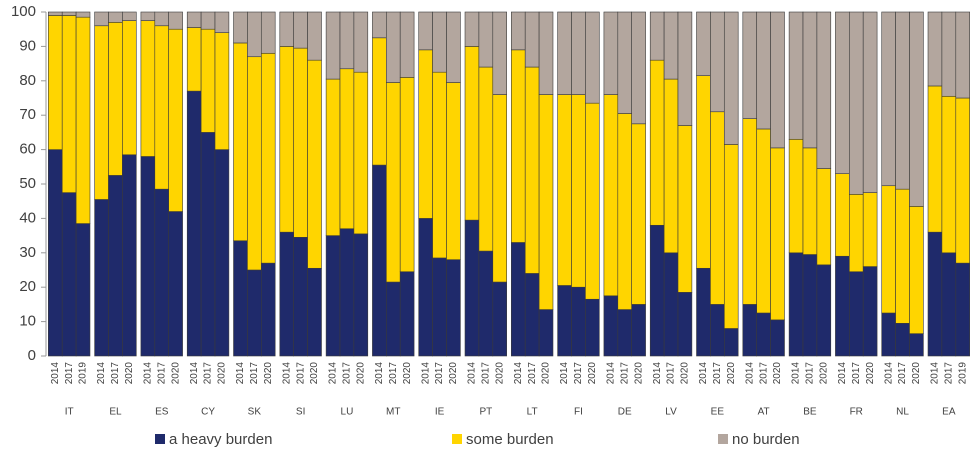 The image size is (974, 461). Describe the element at coordinates (23, 11) in the screenshot. I see `y-tick-label: 100` at that location.